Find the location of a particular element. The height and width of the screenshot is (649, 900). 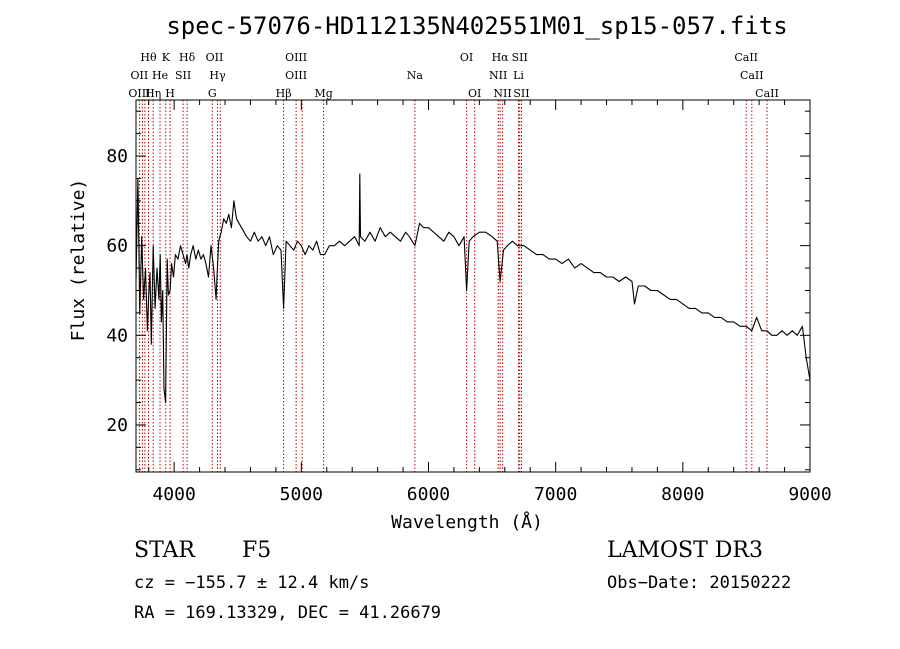

line-label: Na is located at coordinates (415, 75).